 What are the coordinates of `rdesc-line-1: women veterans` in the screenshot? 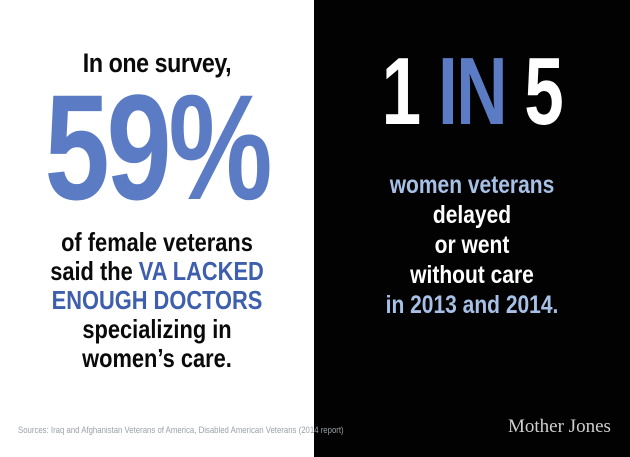 It's located at (472, 185).